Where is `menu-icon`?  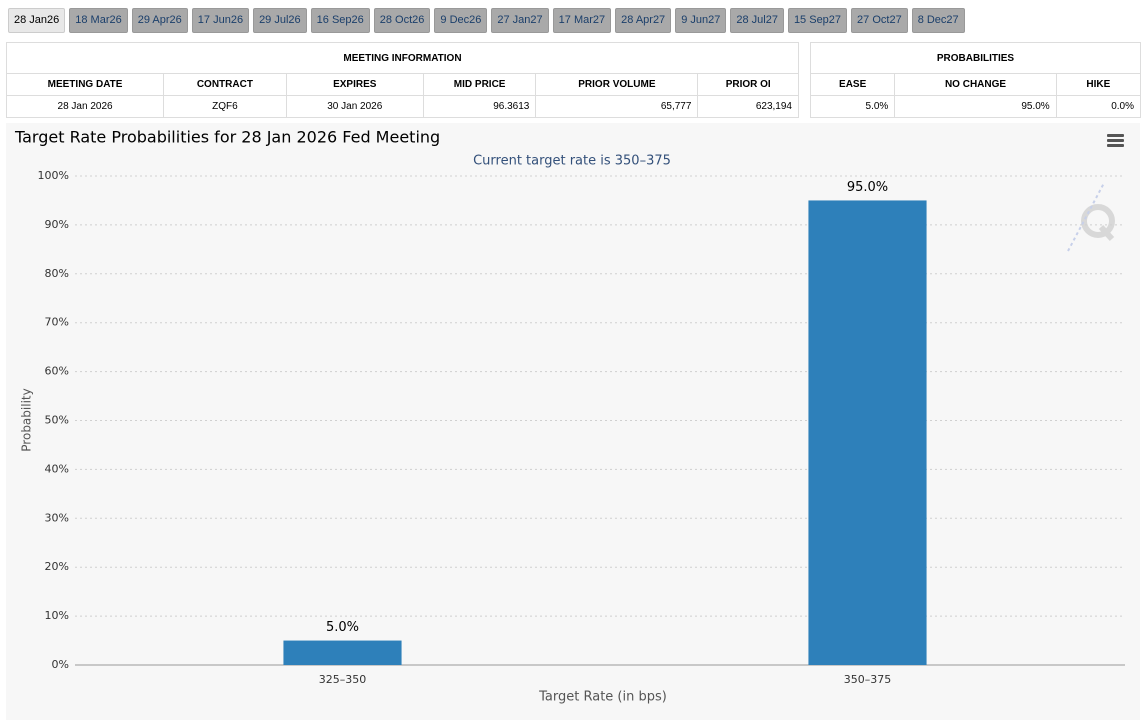
menu-icon is located at coordinates (1115, 140).